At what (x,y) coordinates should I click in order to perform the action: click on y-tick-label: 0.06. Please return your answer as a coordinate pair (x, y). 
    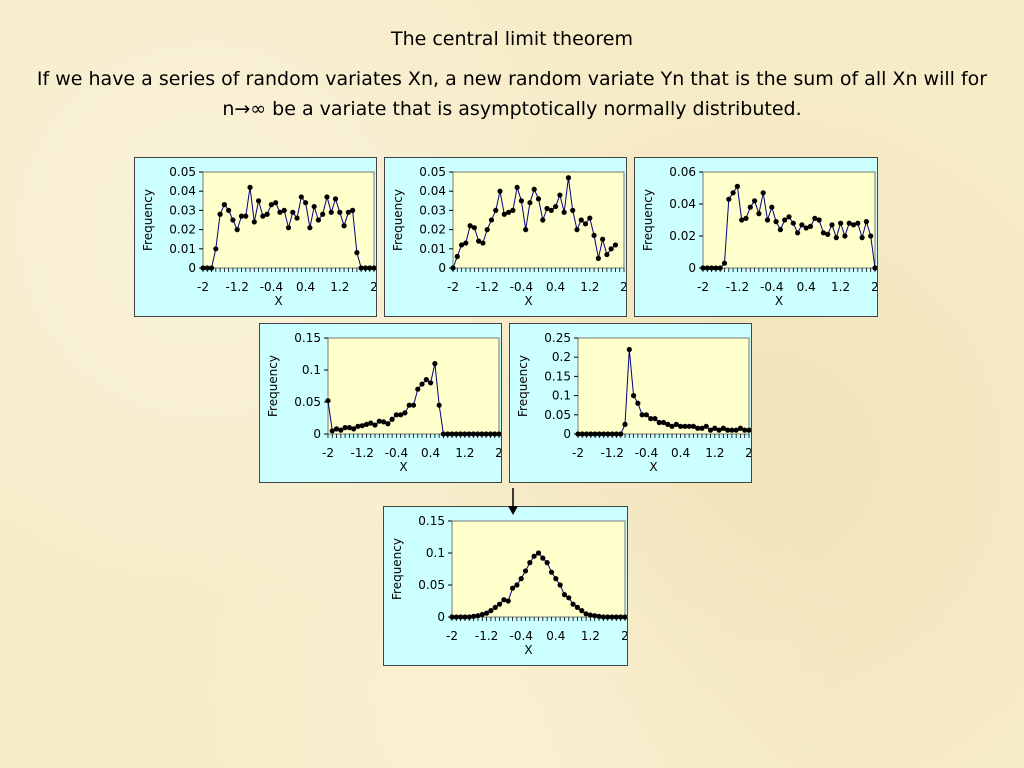
    Looking at the image, I should click on (682, 172).